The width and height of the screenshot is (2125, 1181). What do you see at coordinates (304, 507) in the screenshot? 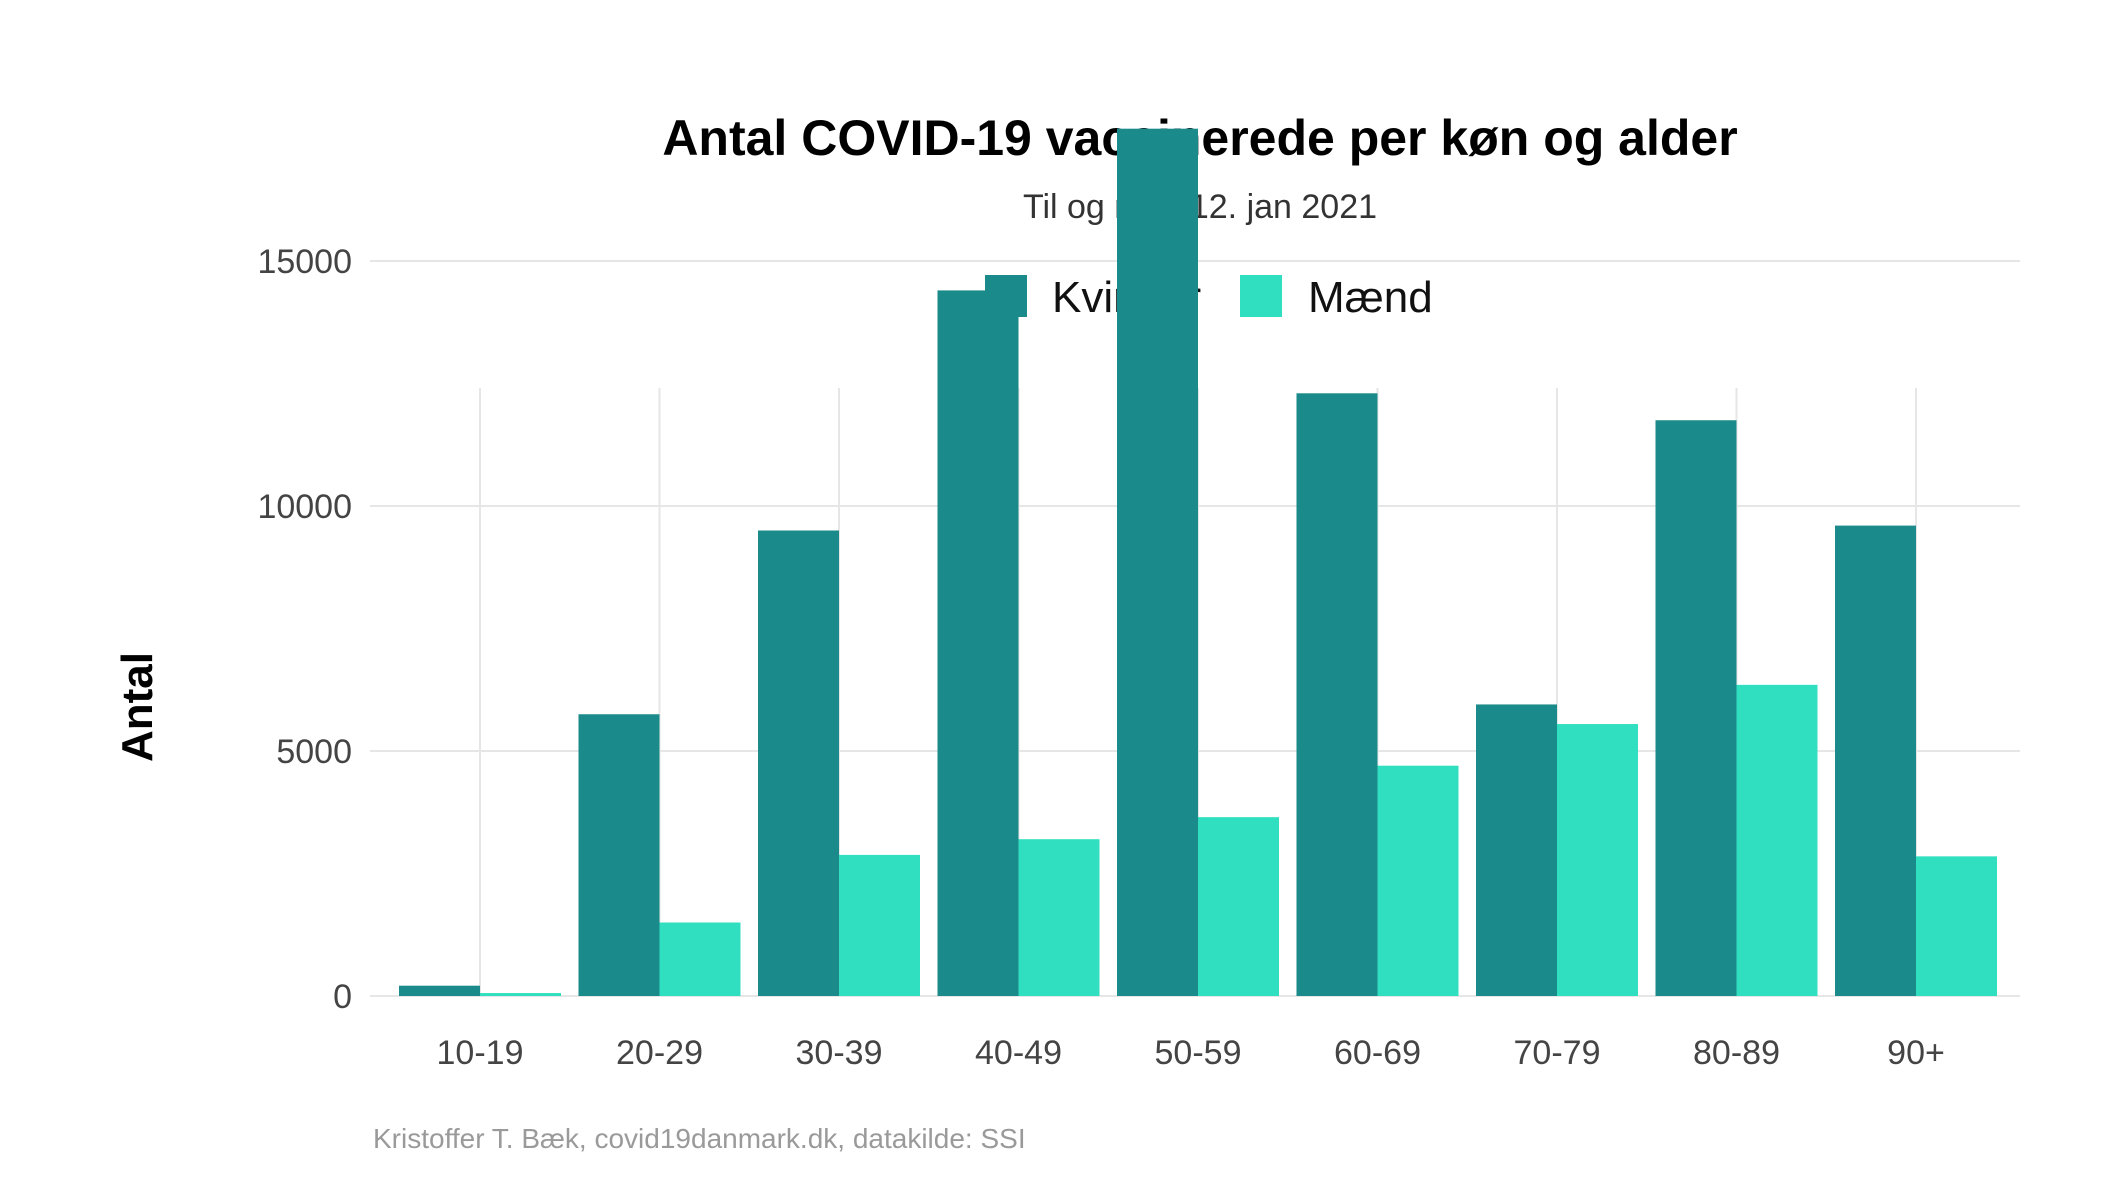
I see `y-tick-label: 10000` at bounding box center [304, 507].